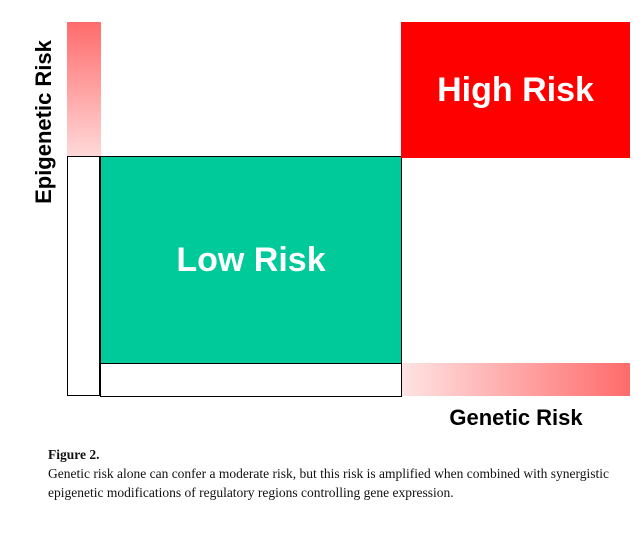 Image resolution: width=641 pixels, height=533 pixels. I want to click on high-risk-region: High Risk, so click(515, 90).